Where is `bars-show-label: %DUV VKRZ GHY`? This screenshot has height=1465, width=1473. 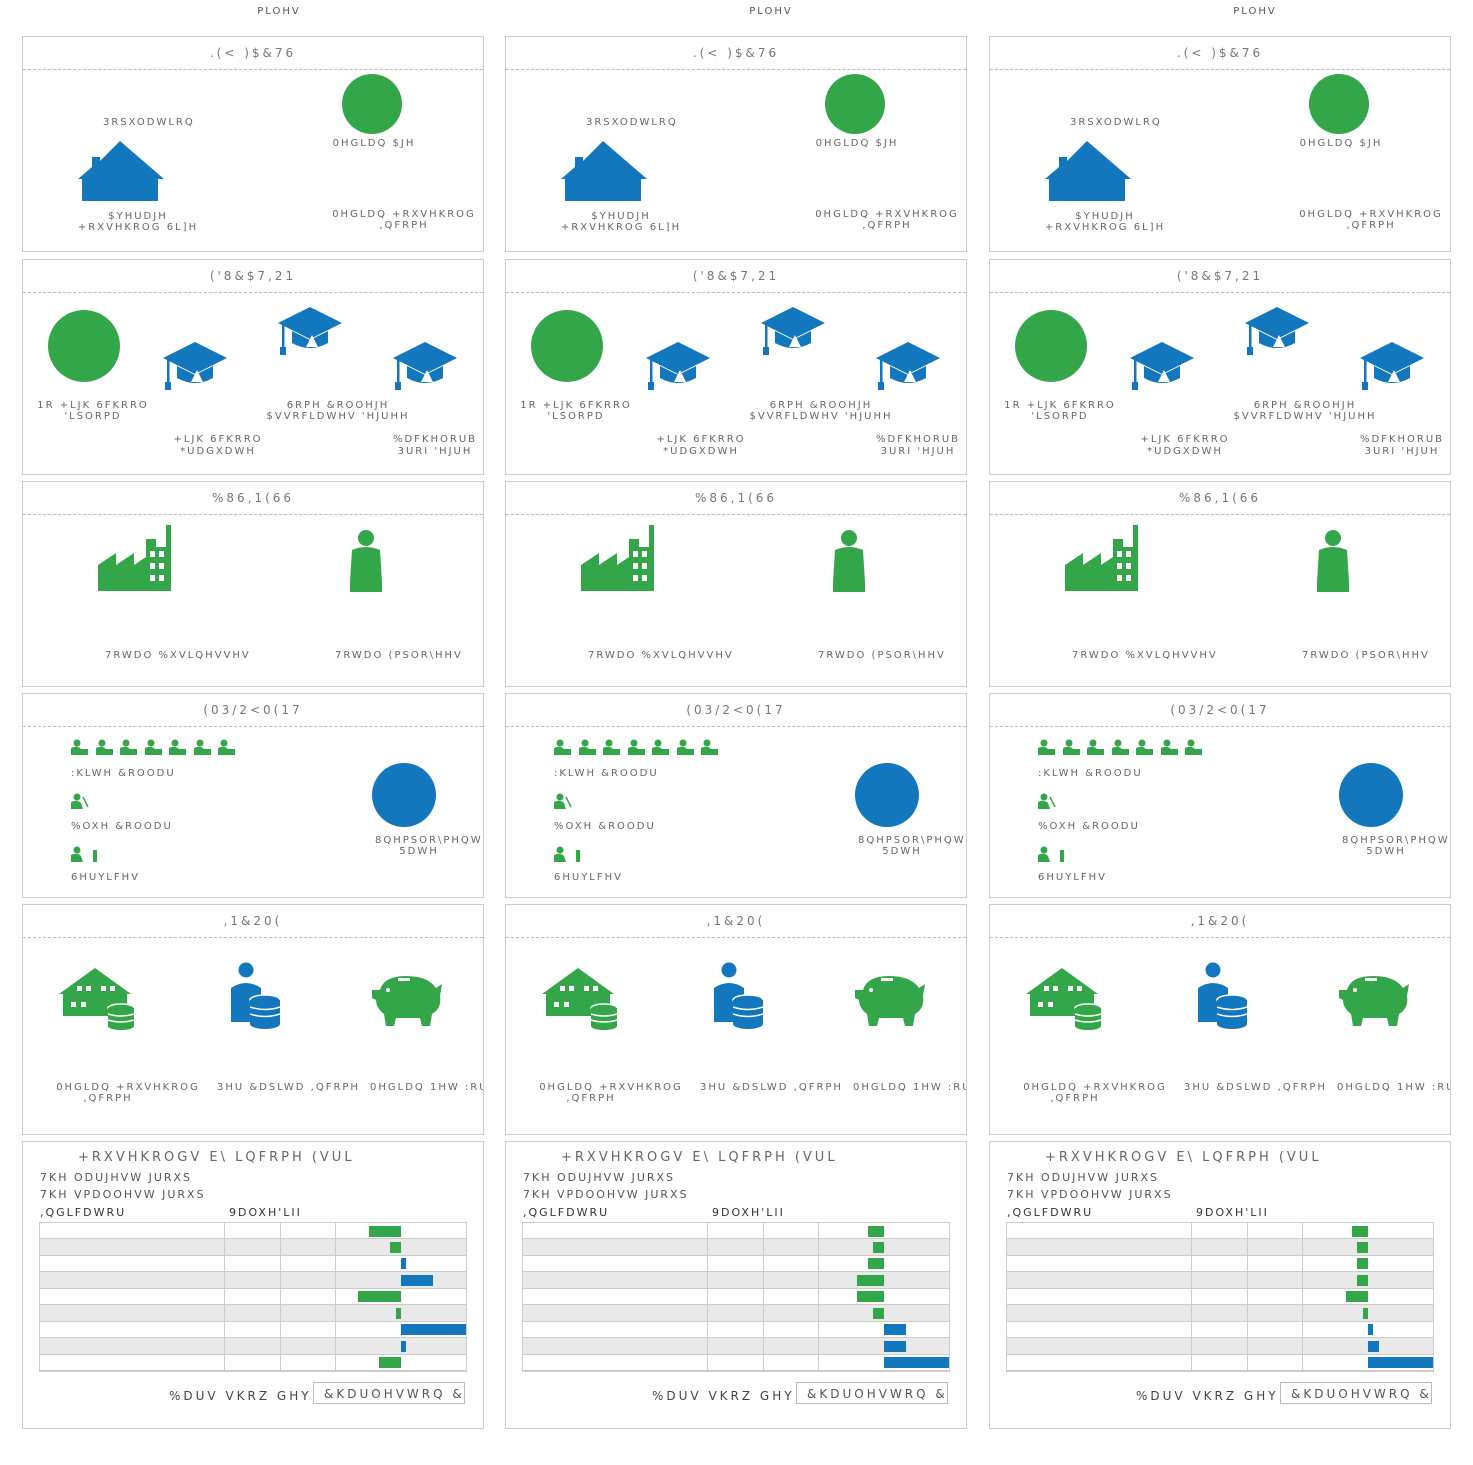 bars-show-label: %DUV VKRZ GHY is located at coordinates (240, 1396).